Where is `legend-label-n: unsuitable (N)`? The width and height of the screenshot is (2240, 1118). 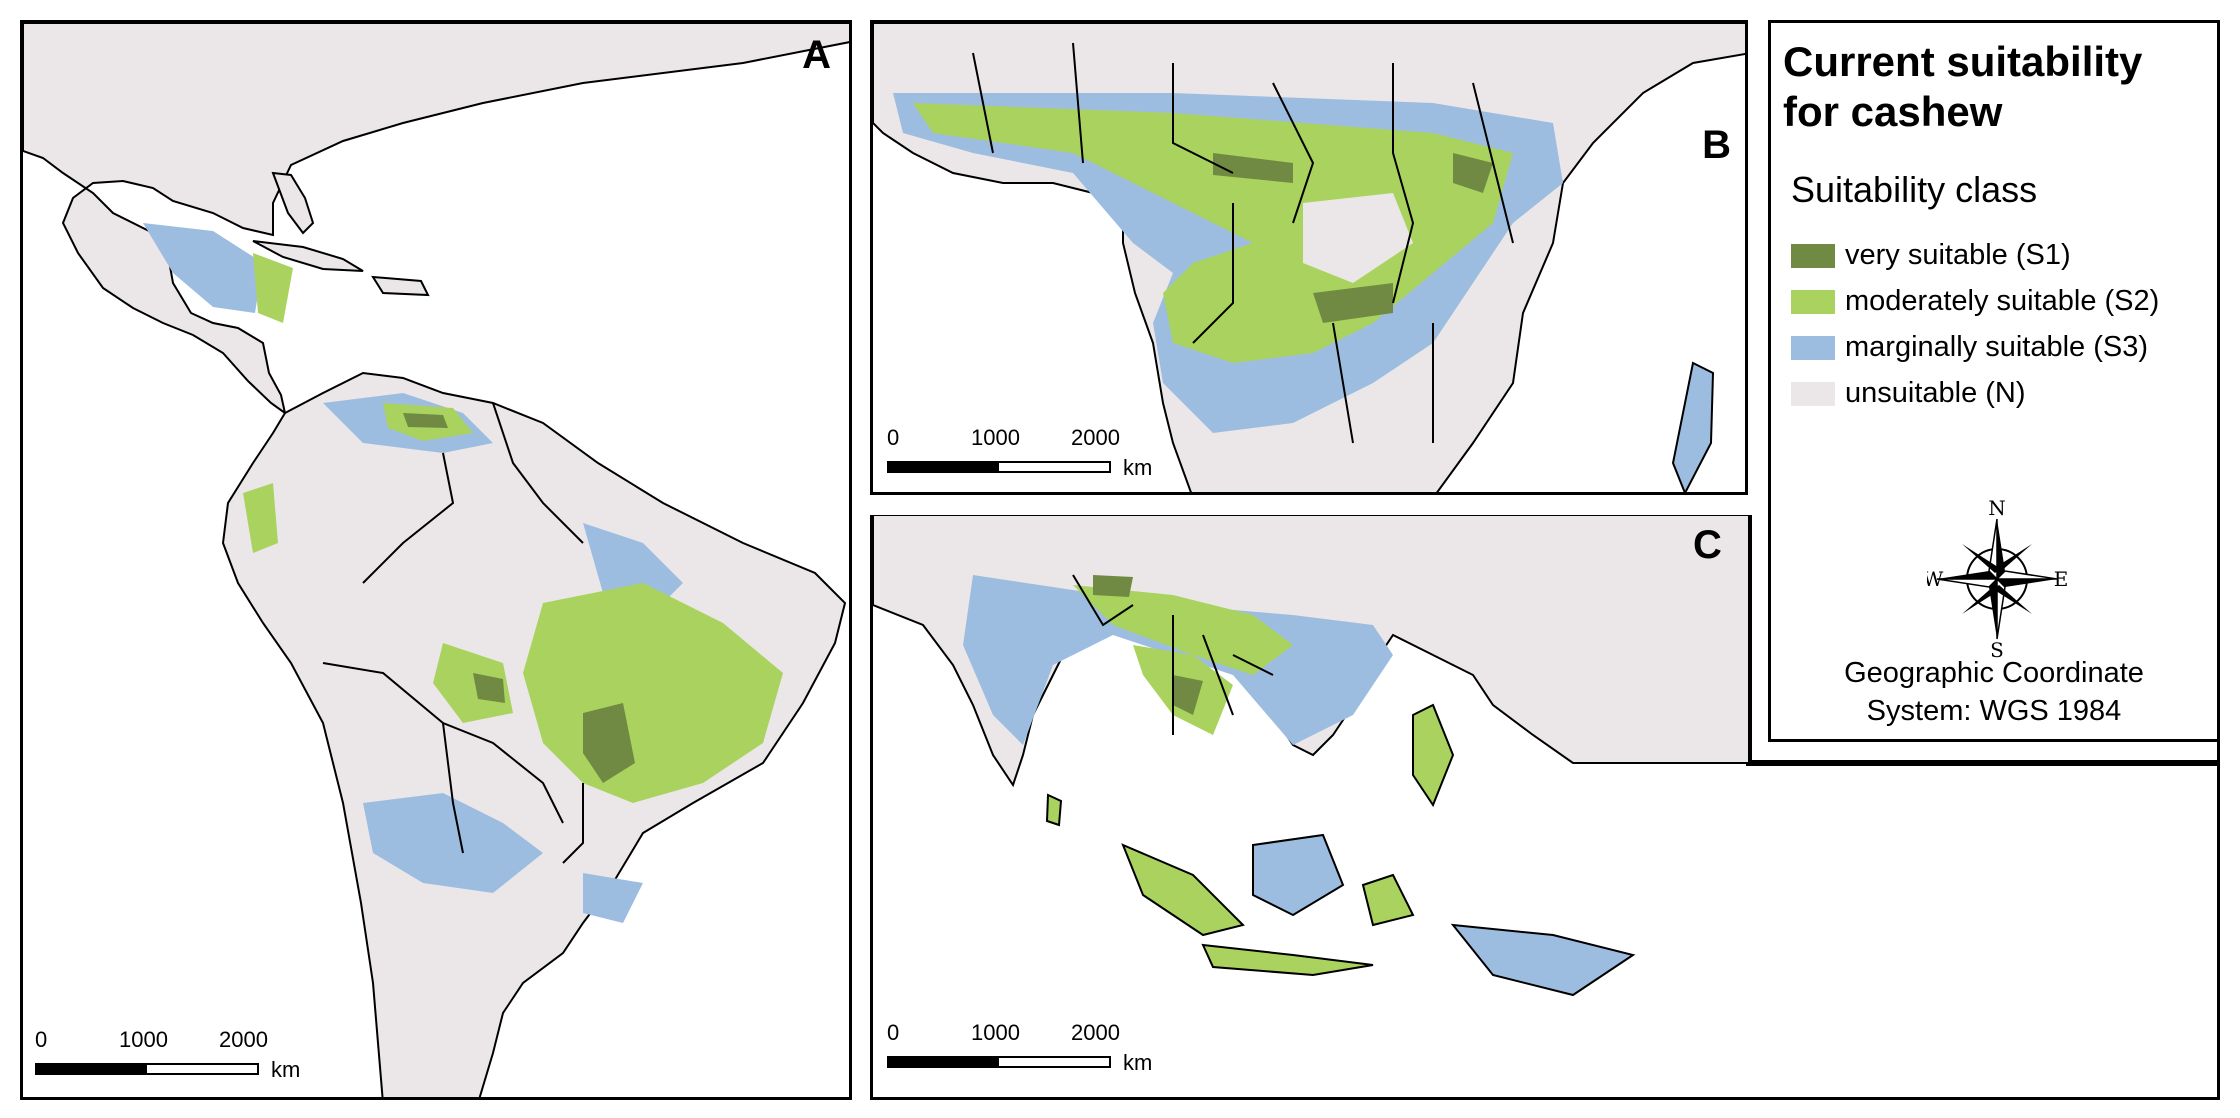 legend-label-n: unsuitable (N) is located at coordinates (1935, 393).